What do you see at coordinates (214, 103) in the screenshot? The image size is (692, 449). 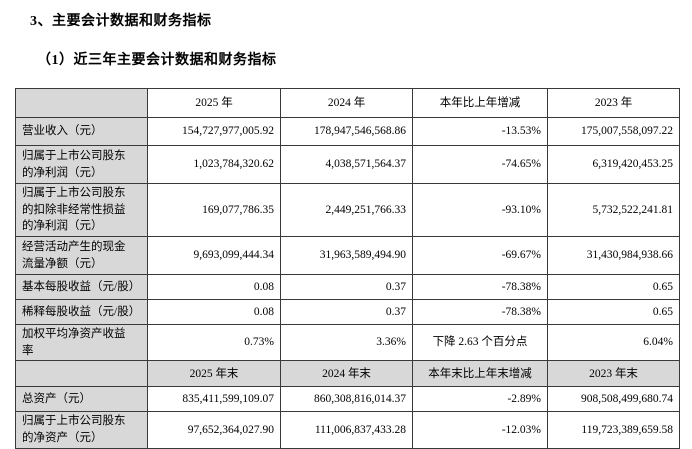 I see `header-2025: 2025 年` at bounding box center [214, 103].